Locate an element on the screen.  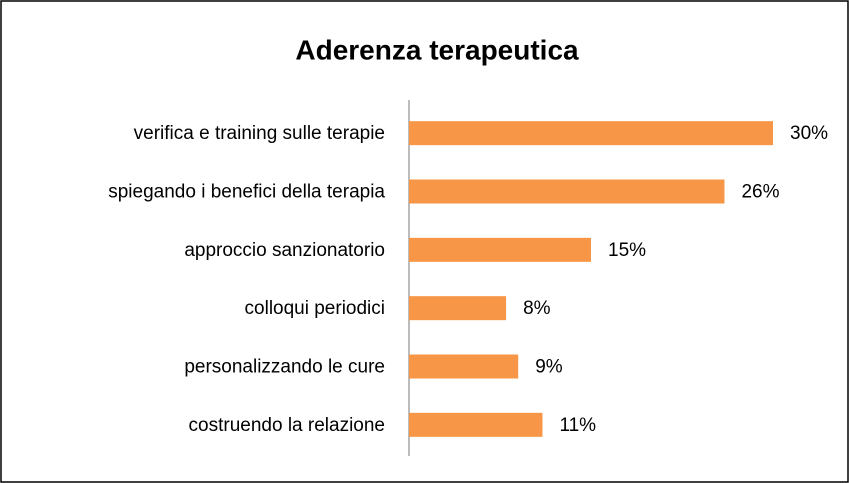
chart-title: Aderenza terapeutica is located at coordinates (437, 49).